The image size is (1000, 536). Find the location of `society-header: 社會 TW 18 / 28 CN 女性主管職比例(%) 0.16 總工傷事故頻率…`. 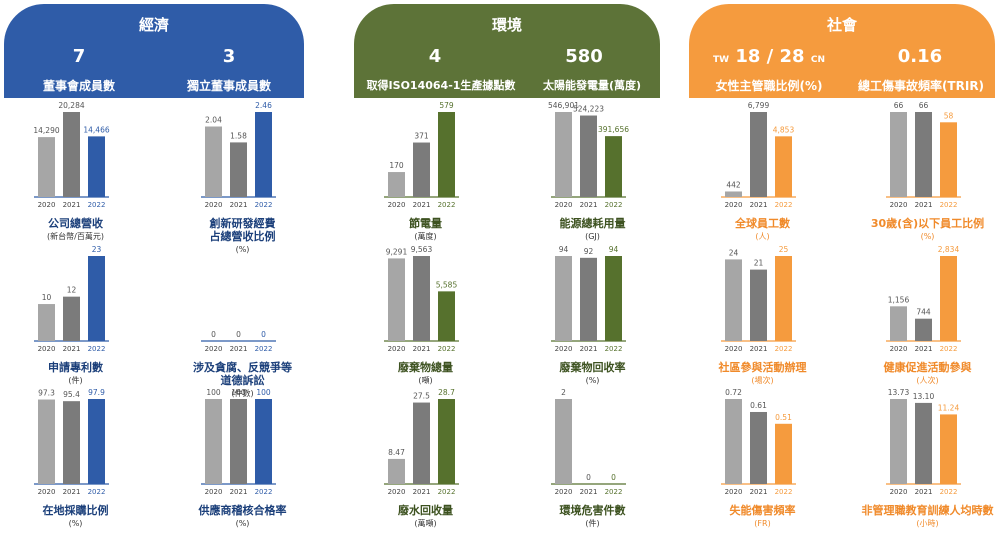

society-header: 社會 TW 18 / 28 CN 女性主管職比例(%) 0.16 總工傷事故頻率… is located at coordinates (842, 51).